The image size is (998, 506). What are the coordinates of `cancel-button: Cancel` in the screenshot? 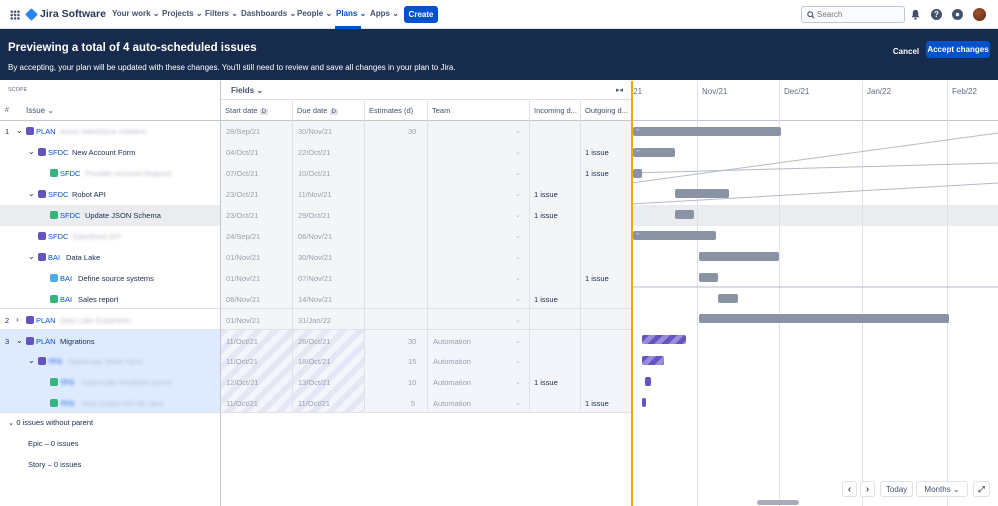 It's located at (906, 51).